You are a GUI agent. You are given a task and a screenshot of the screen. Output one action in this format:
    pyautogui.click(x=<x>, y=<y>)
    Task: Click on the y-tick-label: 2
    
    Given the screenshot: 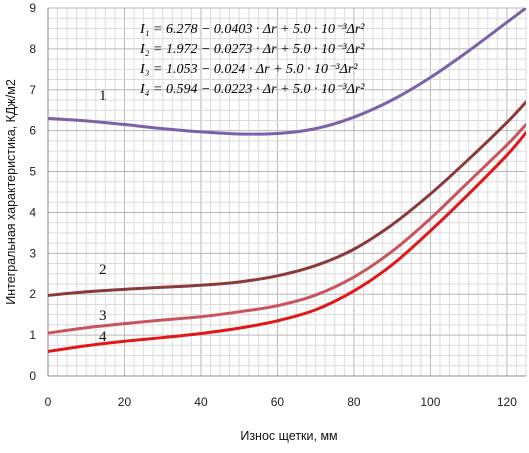 What is the action you would take?
    pyautogui.click(x=32, y=294)
    